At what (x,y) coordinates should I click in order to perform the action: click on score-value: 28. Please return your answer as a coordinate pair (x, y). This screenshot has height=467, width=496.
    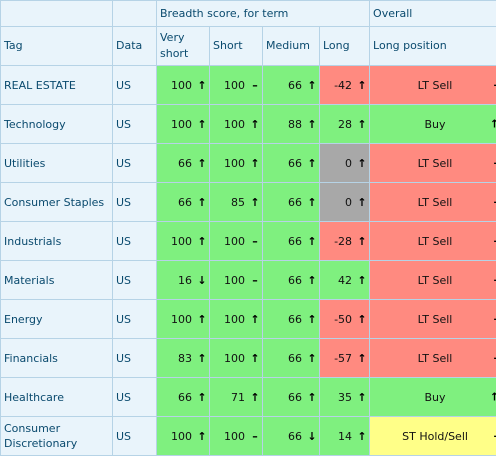
    Looking at the image, I should click on (345, 124).